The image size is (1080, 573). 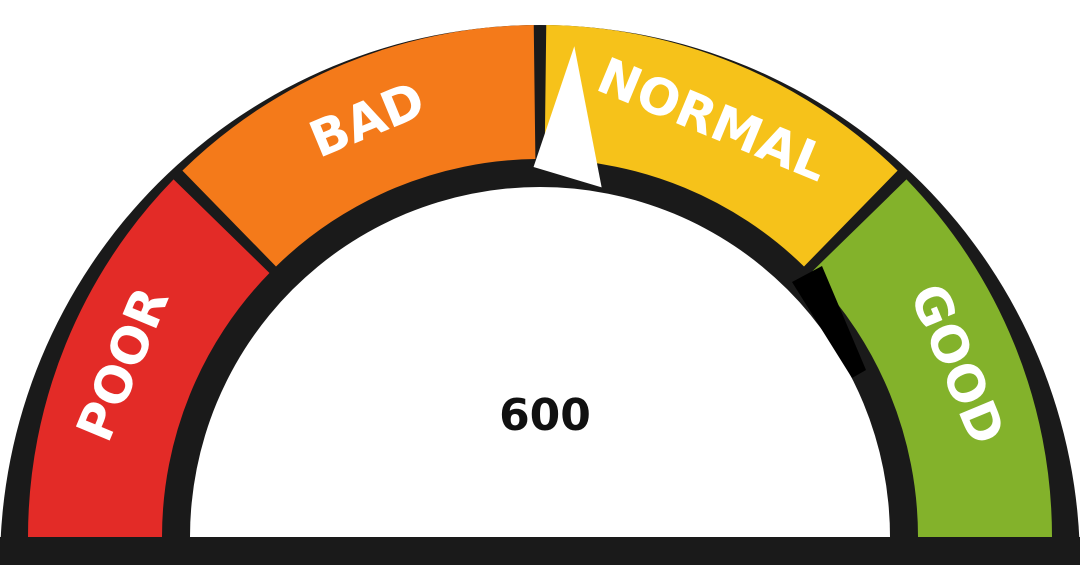 What do you see at coordinates (829, 322) in the screenshot?
I see `gauge-boundary-accent` at bounding box center [829, 322].